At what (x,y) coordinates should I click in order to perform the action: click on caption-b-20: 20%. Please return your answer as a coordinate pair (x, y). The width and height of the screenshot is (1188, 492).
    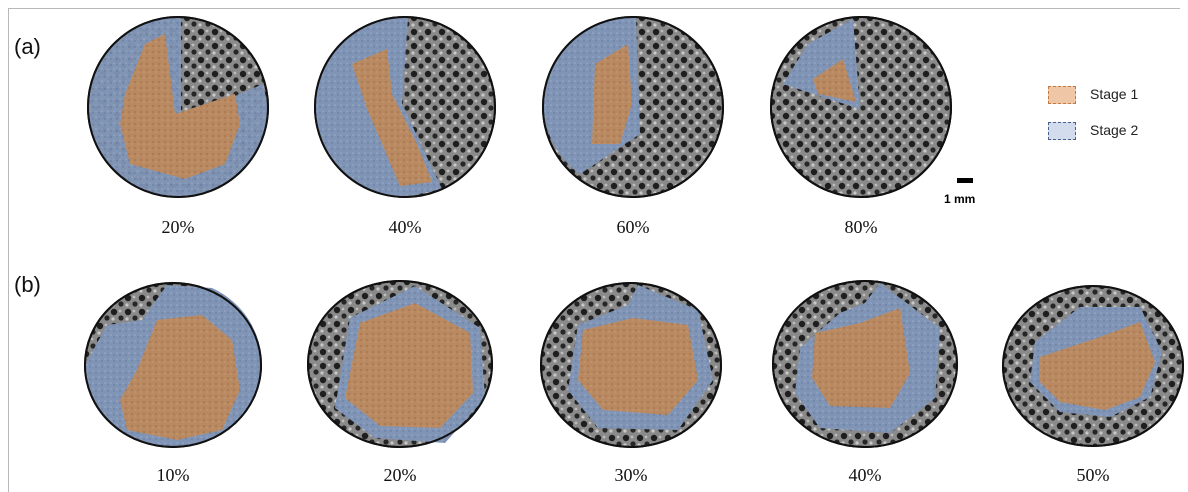
    Looking at the image, I should click on (400, 475).